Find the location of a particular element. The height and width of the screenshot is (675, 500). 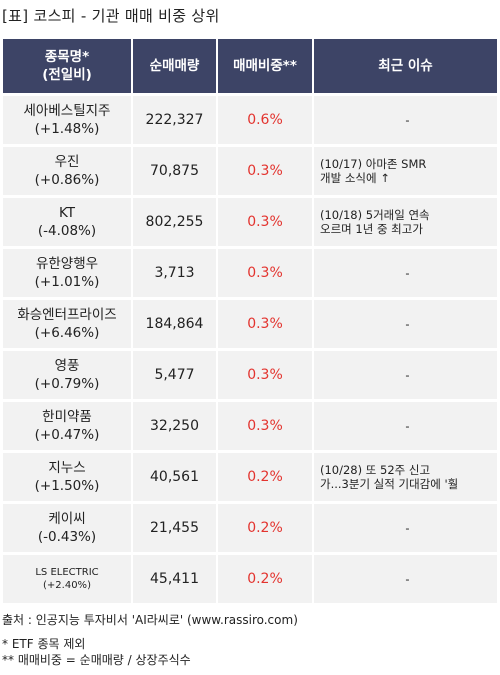

recent-issue: (10/17) 아마존 SMR 개발 소식에 ↑ is located at coordinates (404, 171).